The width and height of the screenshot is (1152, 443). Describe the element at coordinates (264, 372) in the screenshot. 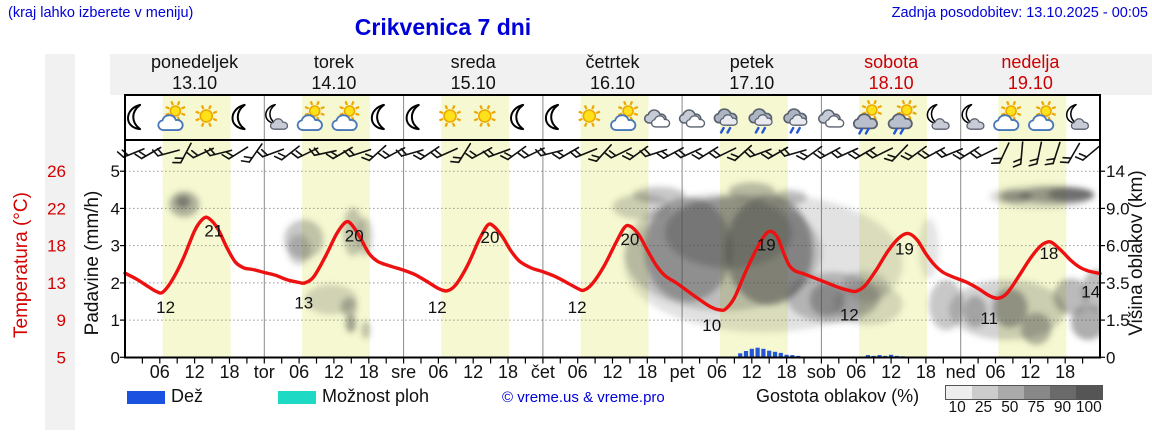

I see `svg-text: tor` at that location.